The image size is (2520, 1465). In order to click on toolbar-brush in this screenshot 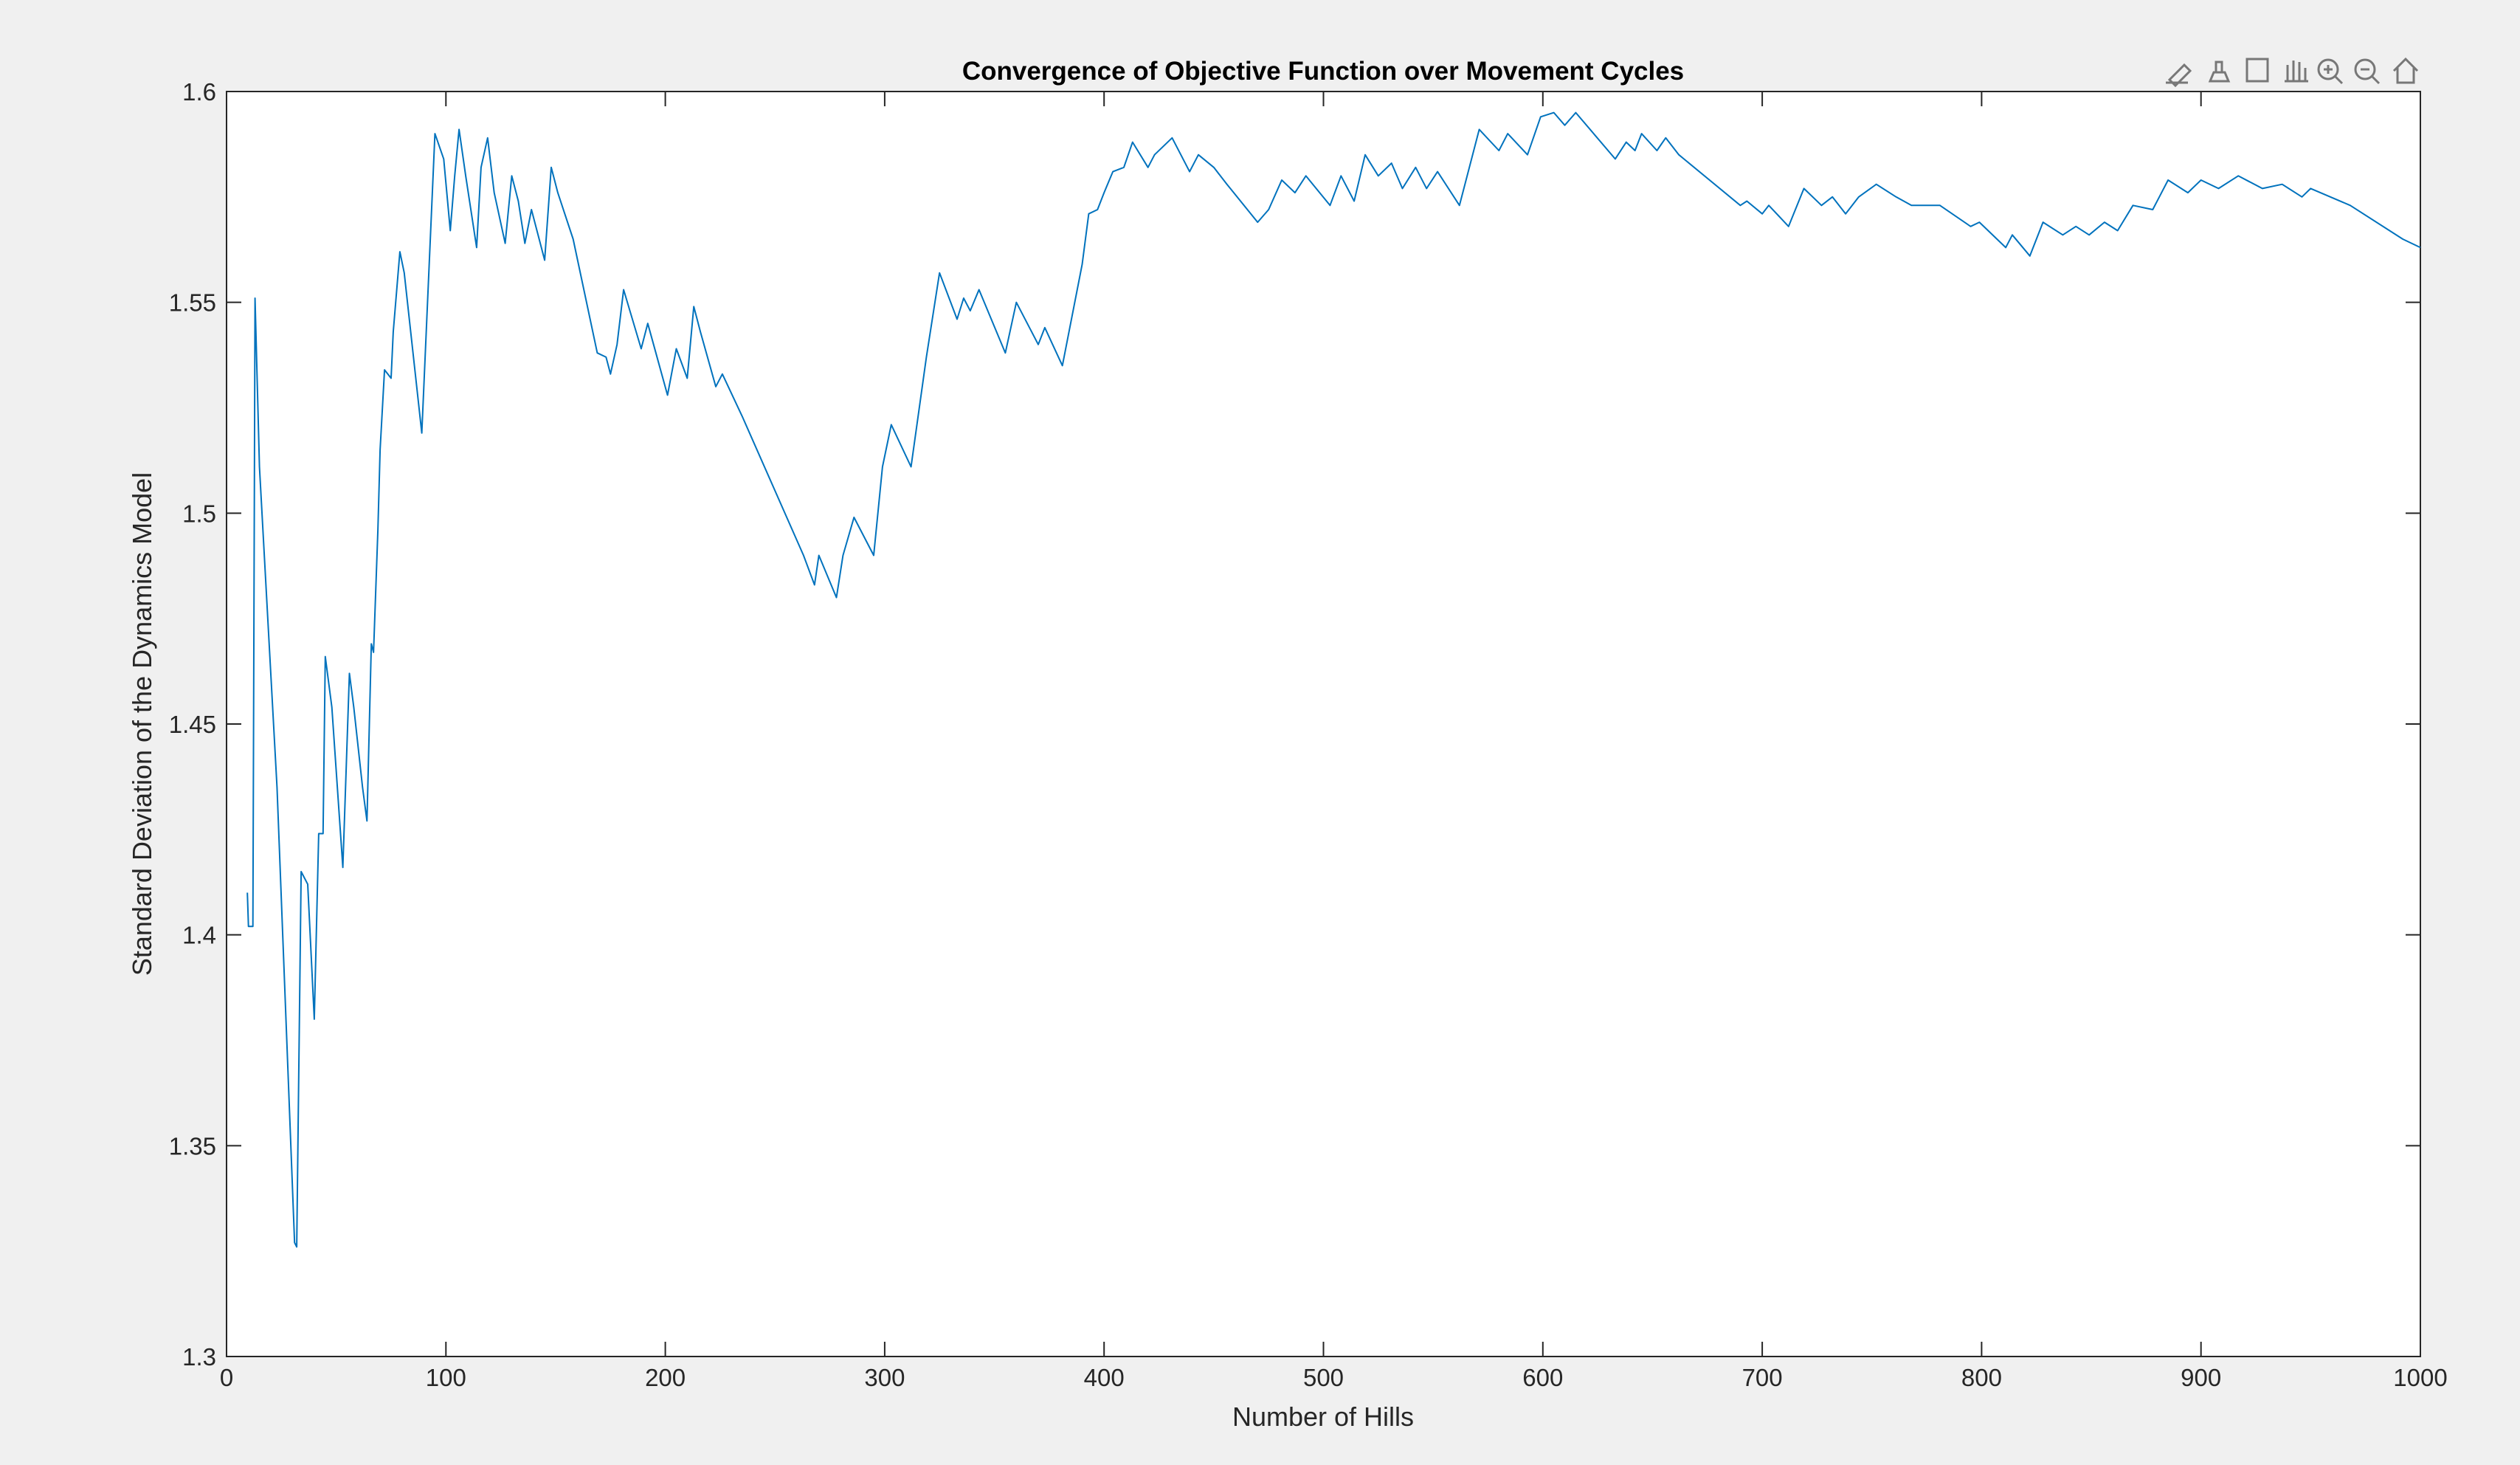, I will do `click(2179, 75)`.